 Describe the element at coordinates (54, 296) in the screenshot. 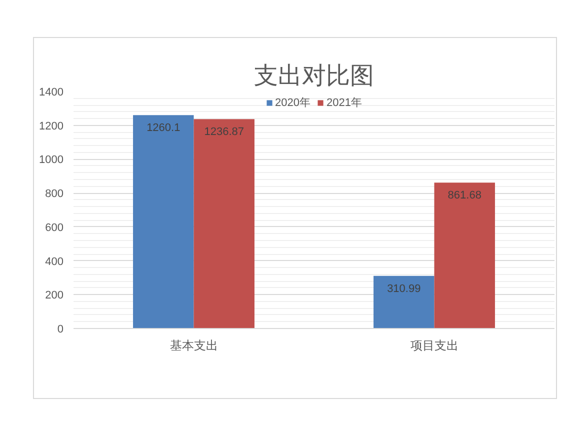

I see `y-tick-label: 200` at that location.